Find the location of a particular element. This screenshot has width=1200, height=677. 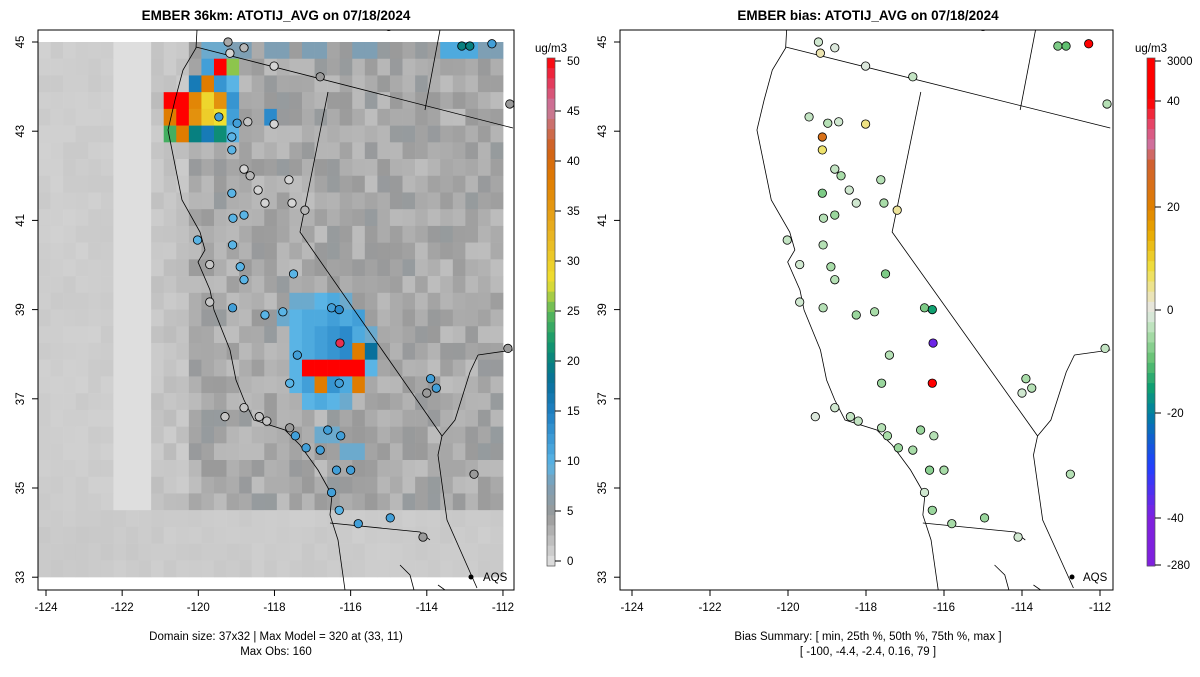

left-footer-line2: Max Obs: 160 is located at coordinates (276, 652).